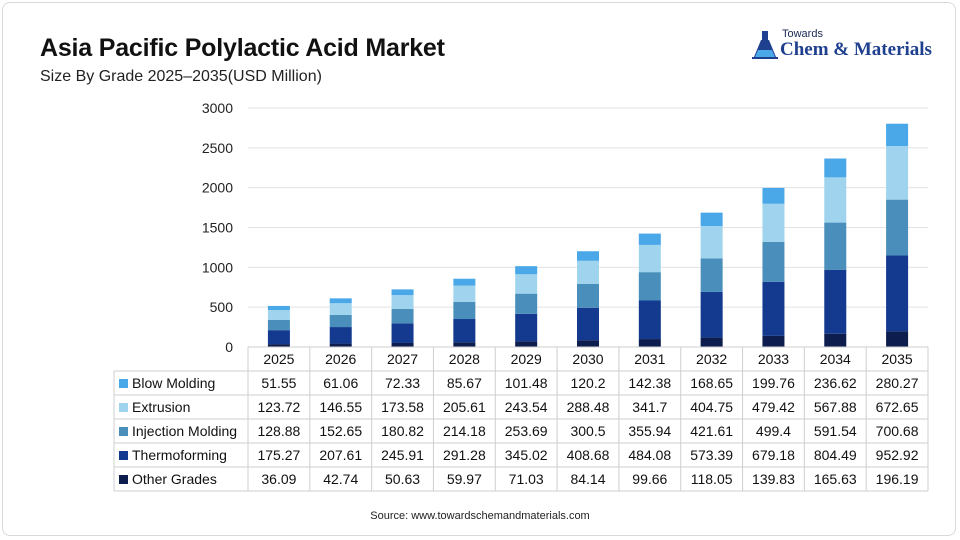 The height and width of the screenshot is (540, 960). What do you see at coordinates (897, 359) in the screenshot?
I see `x-tick-label: 2035` at bounding box center [897, 359].